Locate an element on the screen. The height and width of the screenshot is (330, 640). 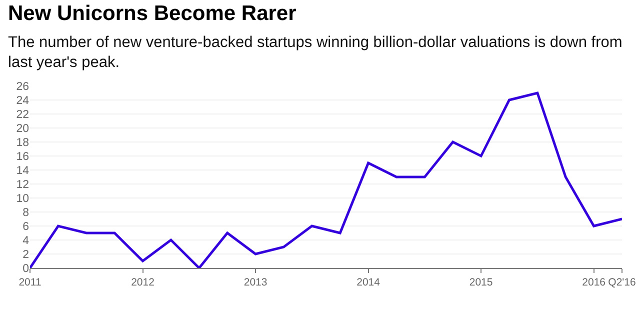
y-tick-label: 4 is located at coordinates (26, 241).